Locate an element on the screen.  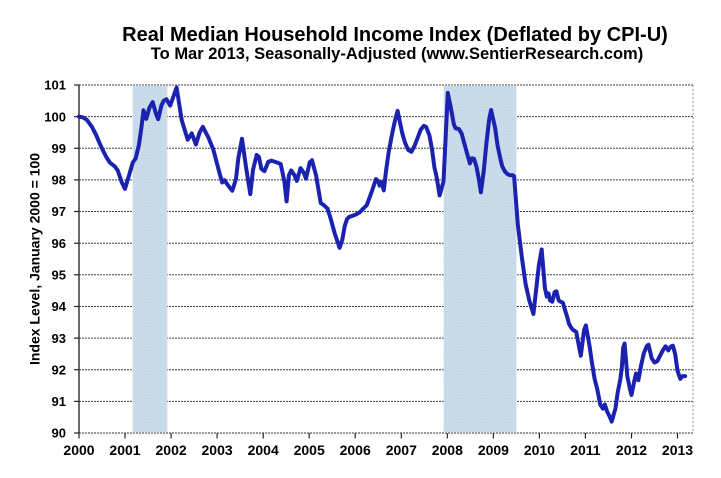
svg-text: 92 is located at coordinates (59, 369).